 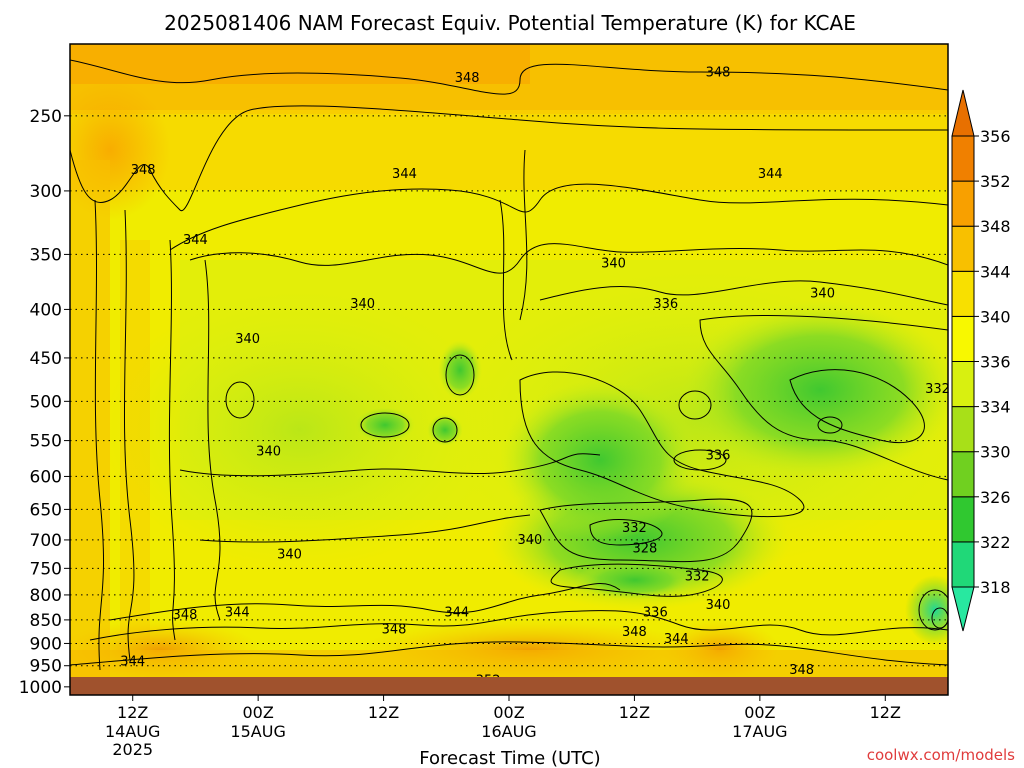 What do you see at coordinates (995, 362) in the screenshot?
I see `colorbar-label-336: 336` at bounding box center [995, 362].